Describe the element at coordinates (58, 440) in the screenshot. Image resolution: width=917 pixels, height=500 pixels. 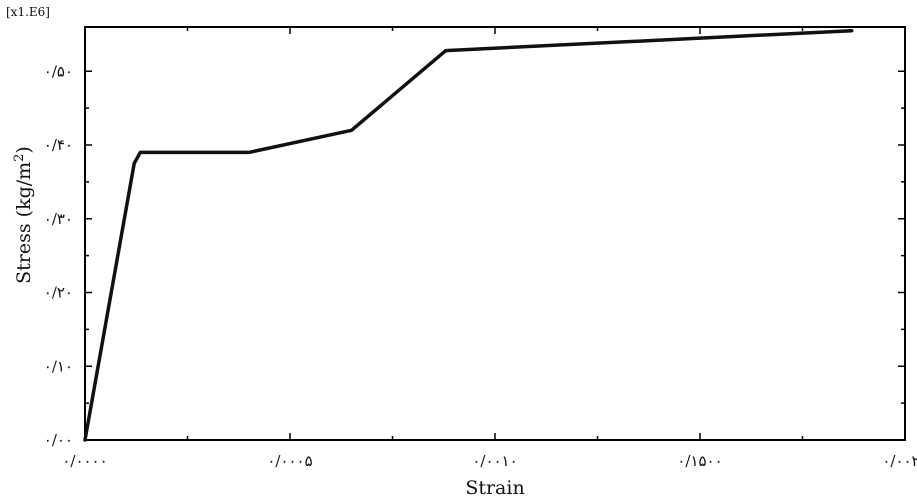
I see `y-tick-label: ۰/۰۰` at that location.